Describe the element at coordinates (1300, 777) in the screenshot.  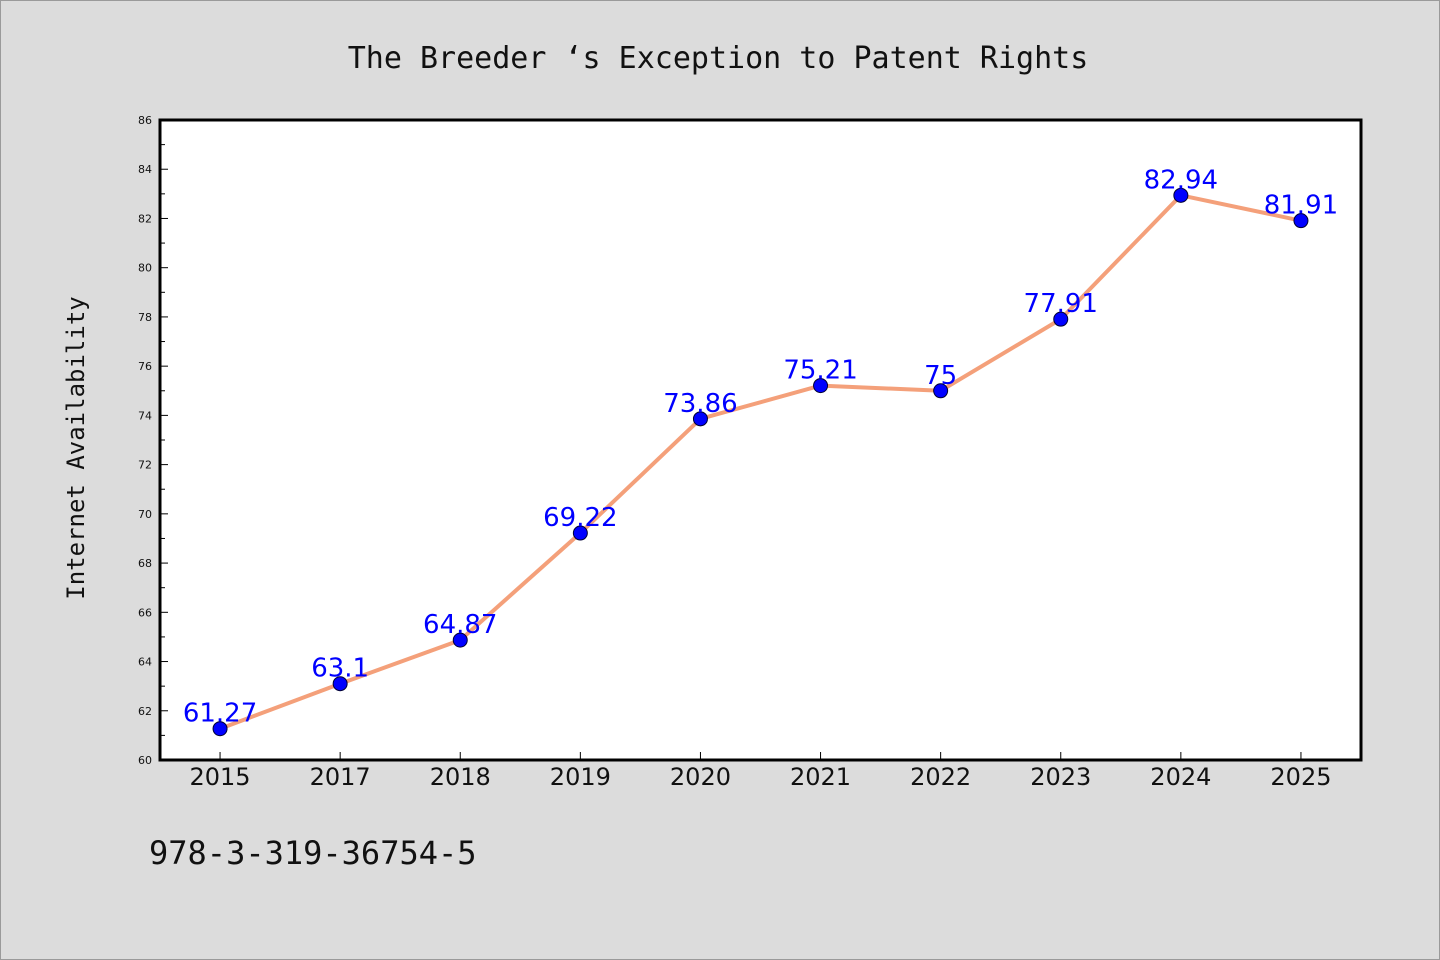
I see `x-tick-label: 2025` at that location.